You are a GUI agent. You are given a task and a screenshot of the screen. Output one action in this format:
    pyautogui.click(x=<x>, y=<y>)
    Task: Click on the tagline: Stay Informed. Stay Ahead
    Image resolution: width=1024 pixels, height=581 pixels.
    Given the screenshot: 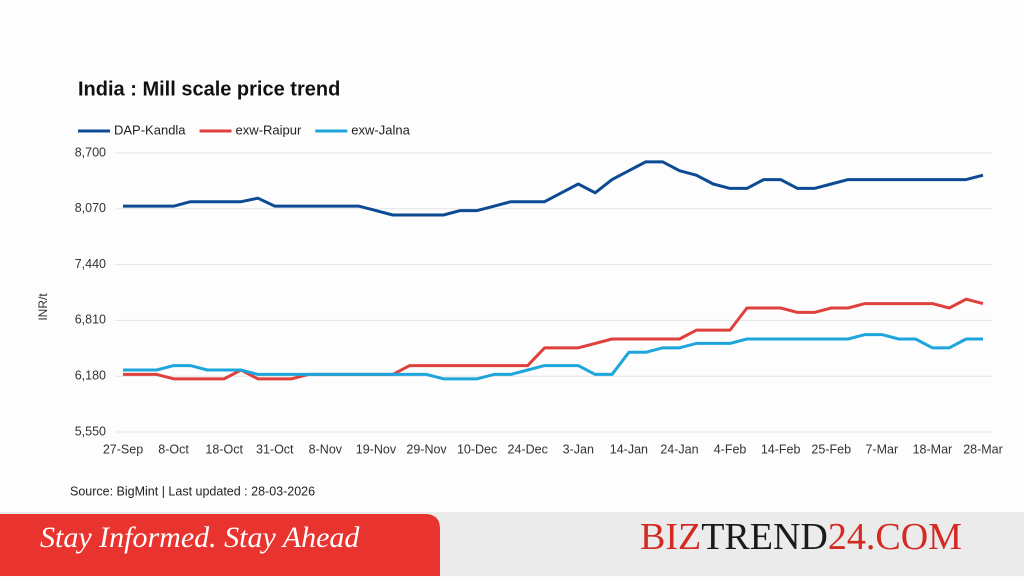 What is the action you would take?
    pyautogui.click(x=200, y=537)
    